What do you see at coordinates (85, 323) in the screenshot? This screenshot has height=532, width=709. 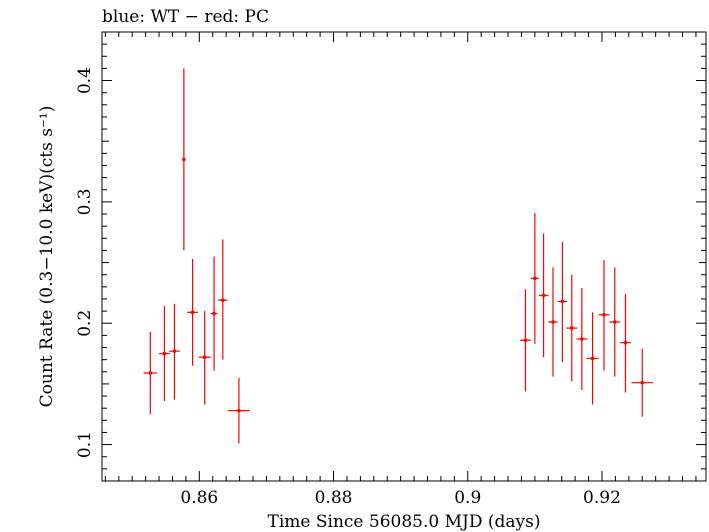 I see `y-tick-label: 0.2` at bounding box center [85, 323].